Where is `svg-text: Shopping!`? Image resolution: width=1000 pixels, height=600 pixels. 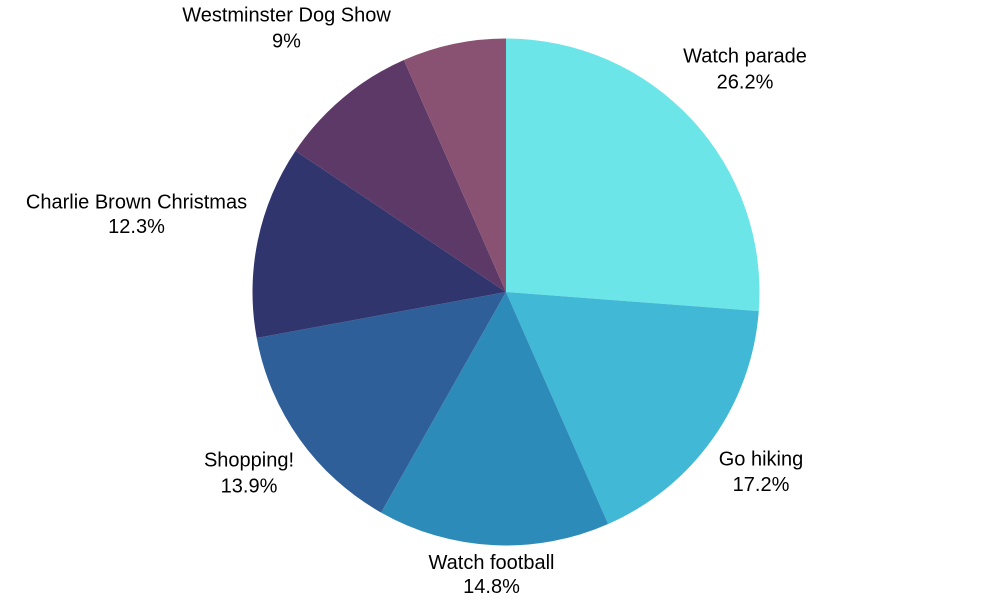
svg-text: Shopping! is located at coordinates (249, 460).